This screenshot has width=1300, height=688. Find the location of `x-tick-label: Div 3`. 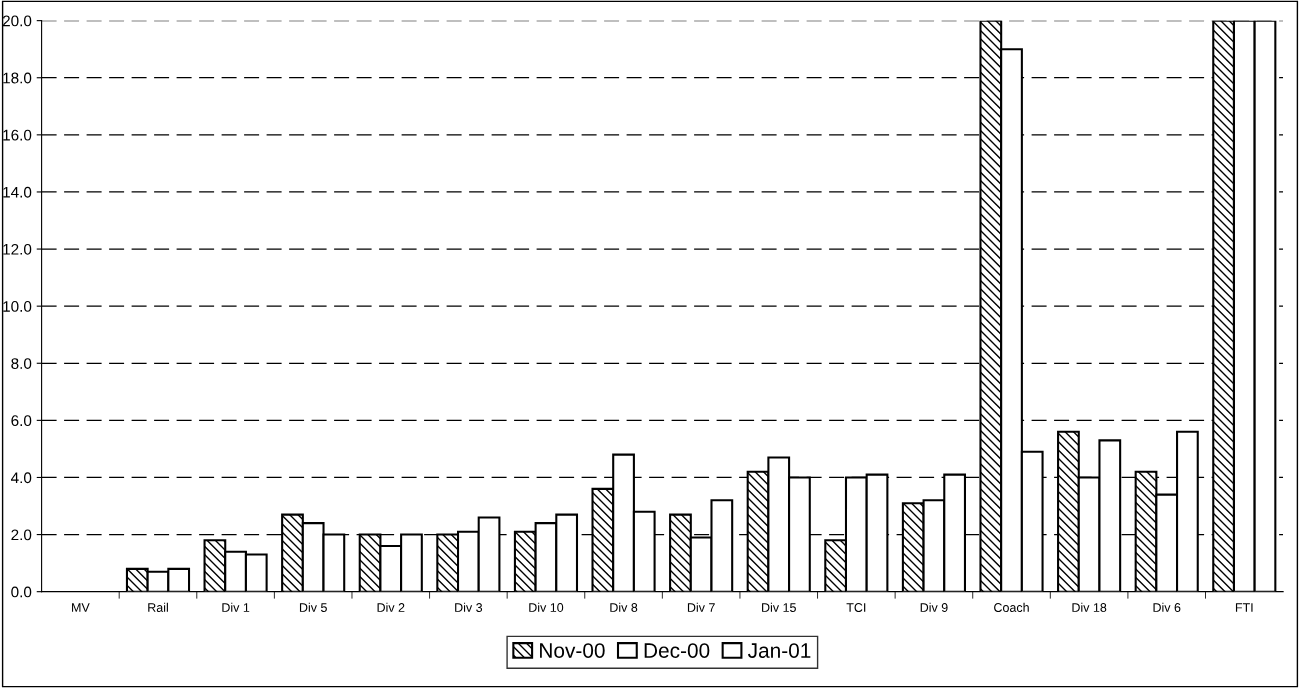

x-tick-label: Div 3 is located at coordinates (469, 607).